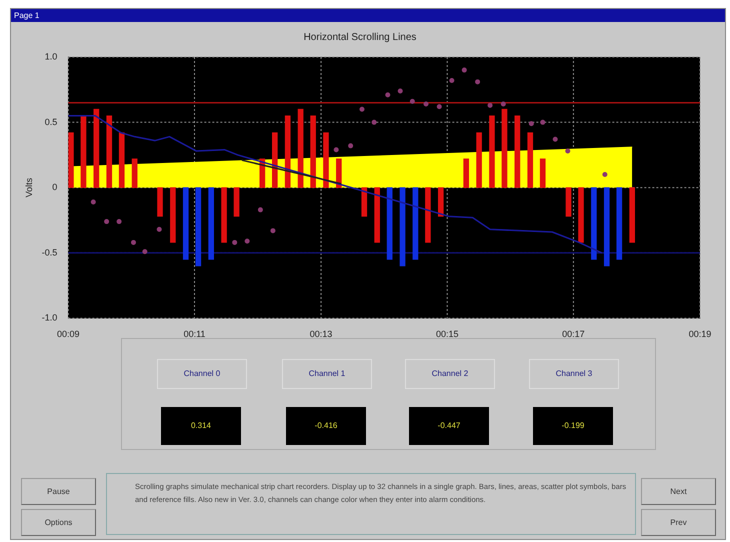 The image size is (730, 542). What do you see at coordinates (55, 187) in the screenshot?
I see `y-tick-label: 0` at bounding box center [55, 187].